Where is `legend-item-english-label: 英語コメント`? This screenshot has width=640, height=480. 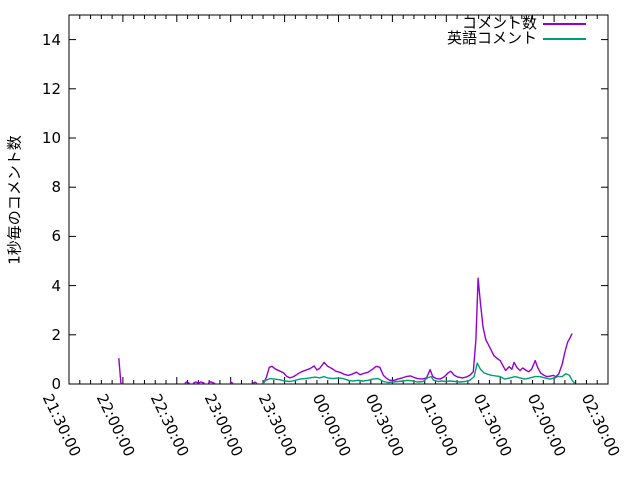
legend-item-english-label: 英語コメント is located at coordinates (491, 38).